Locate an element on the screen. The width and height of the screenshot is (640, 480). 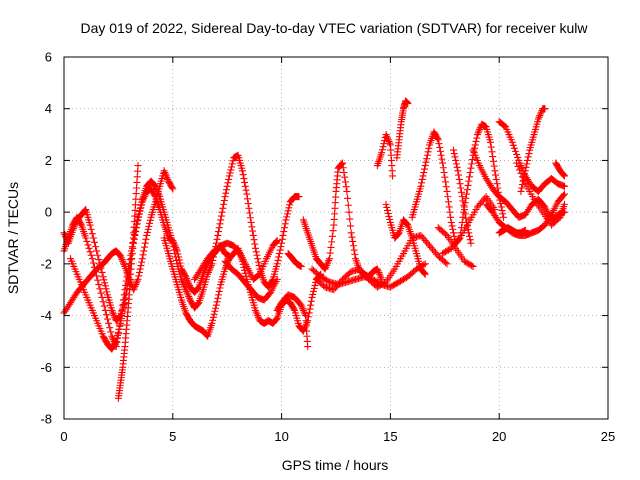
y-tick-label: -2 is located at coordinates (46, 263).